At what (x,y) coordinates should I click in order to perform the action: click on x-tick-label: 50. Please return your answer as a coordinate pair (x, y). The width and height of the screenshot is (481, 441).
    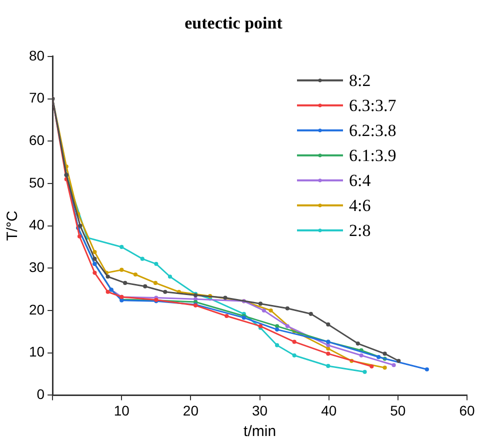
    Looking at the image, I should click on (398, 410).